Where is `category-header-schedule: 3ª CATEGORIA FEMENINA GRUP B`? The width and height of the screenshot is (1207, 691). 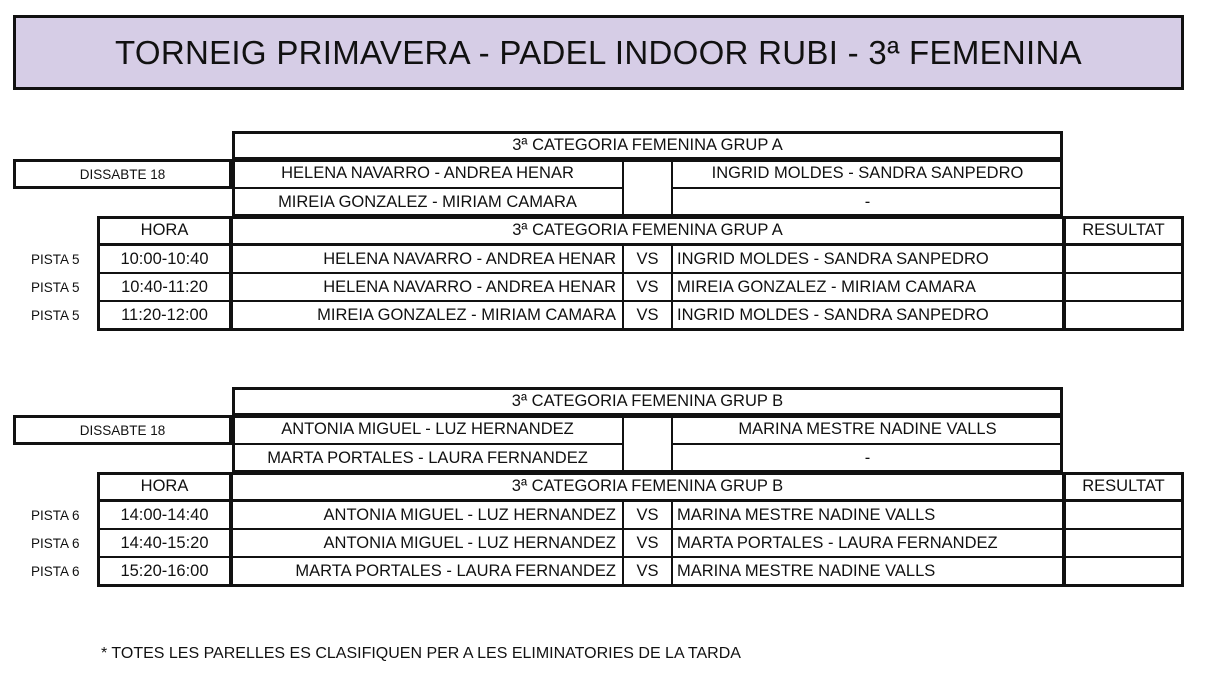 category-header-schedule: 3ª CATEGORIA FEMENINA GRUP B is located at coordinates (647, 486).